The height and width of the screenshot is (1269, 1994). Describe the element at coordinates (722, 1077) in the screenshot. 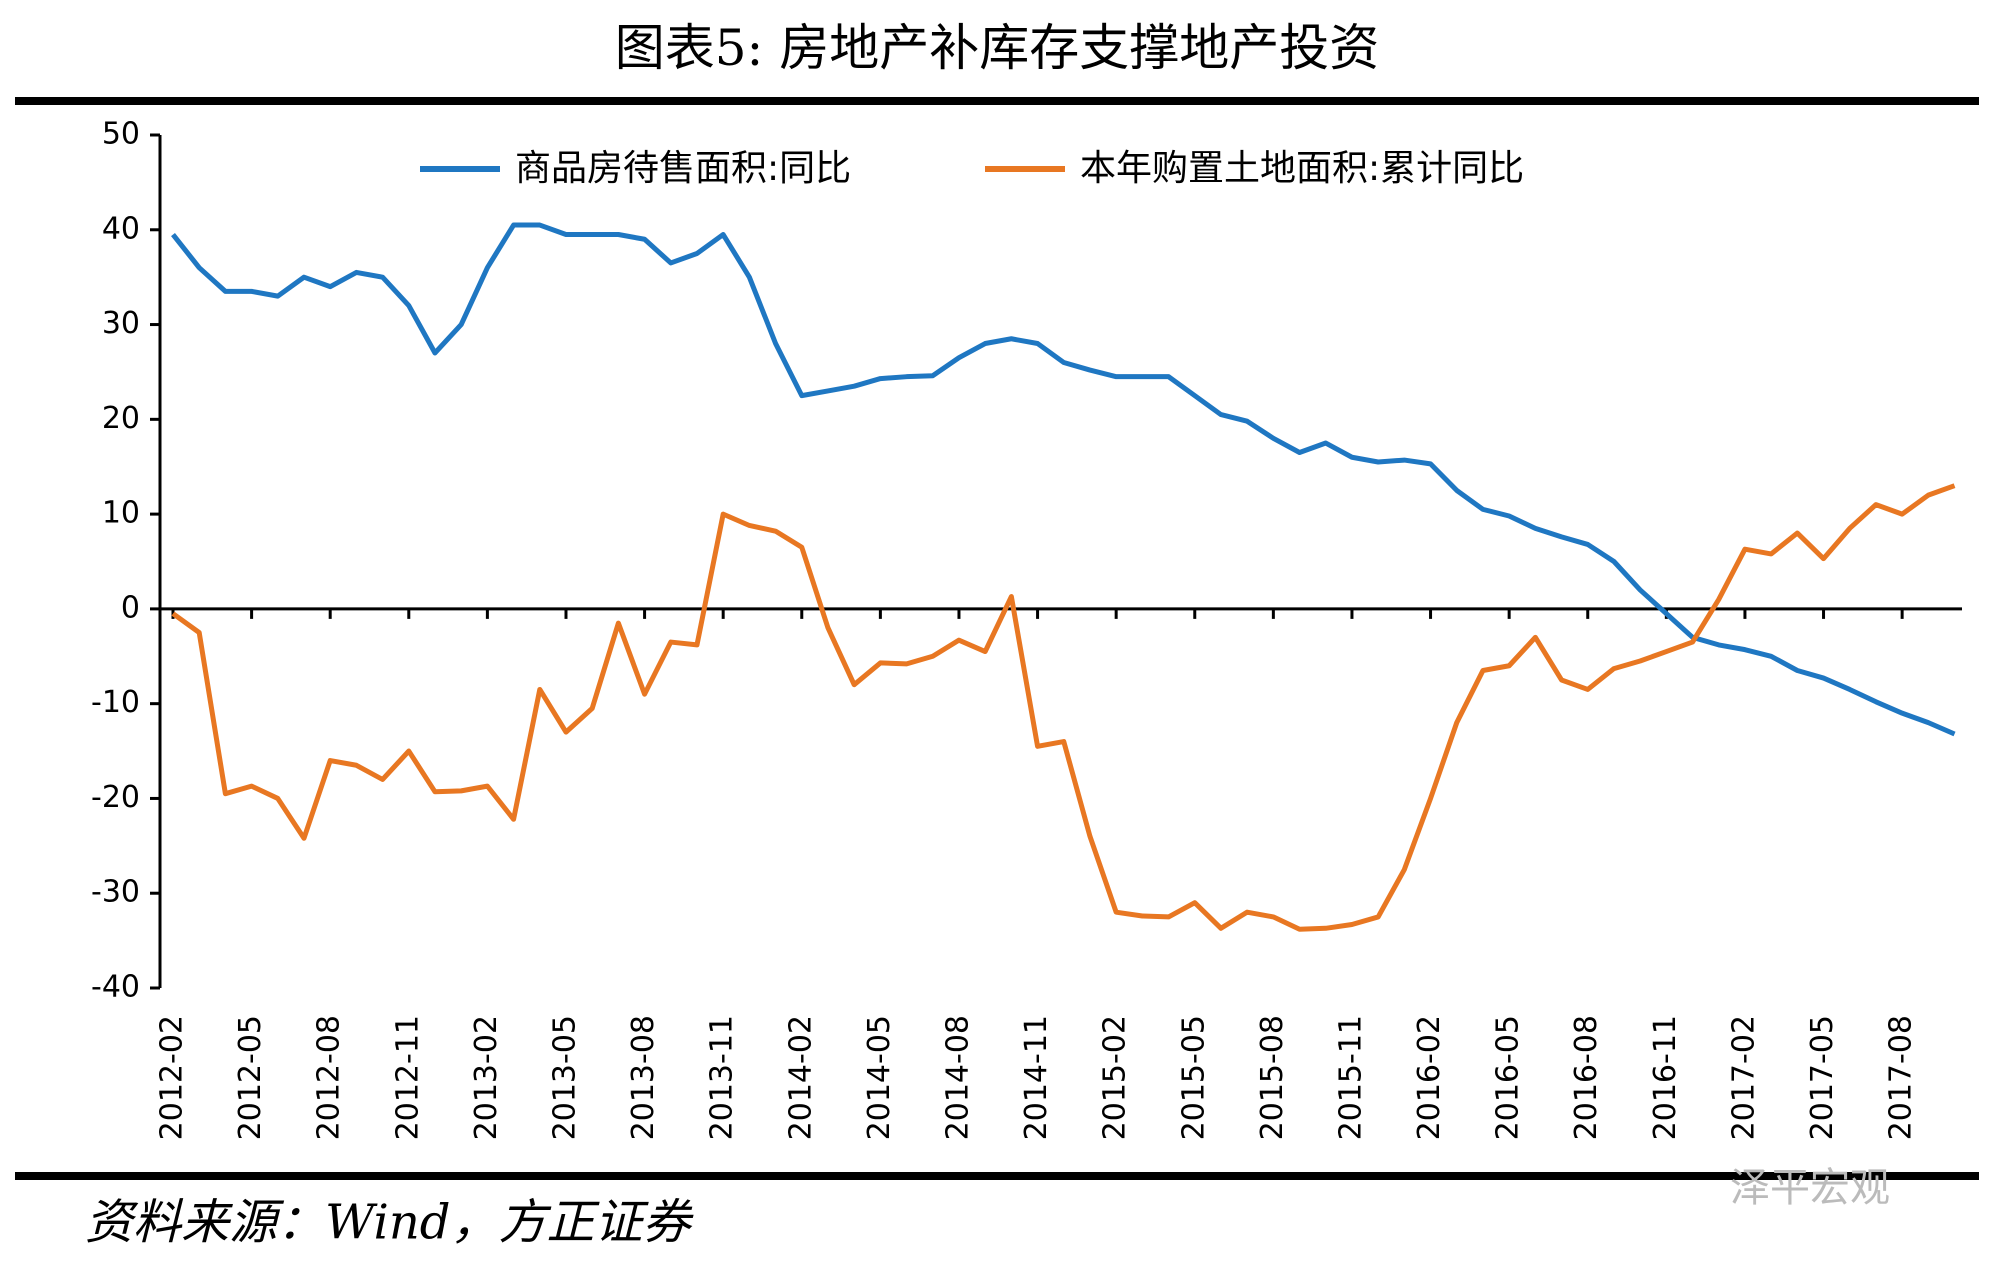

I see `x-tick-label: 2013-11` at that location.